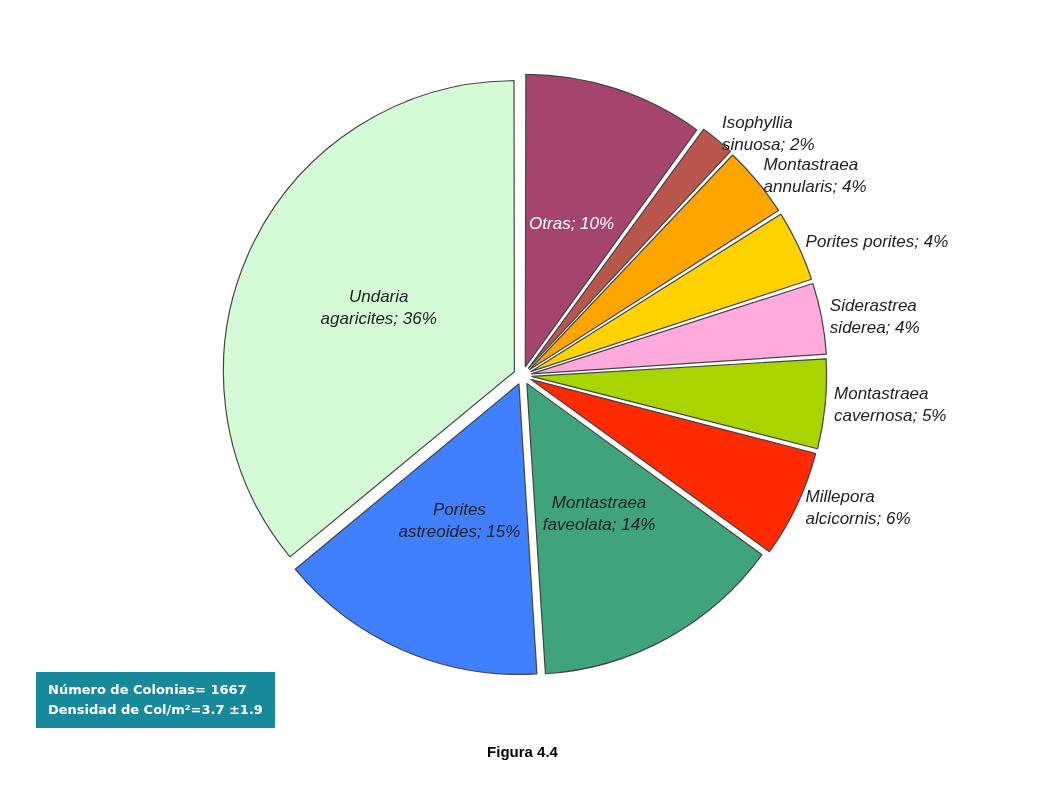 This screenshot has width=1045, height=786. What do you see at coordinates (378, 307) in the screenshot?
I see `slice-label: Undaria agaricites; 36%` at bounding box center [378, 307].